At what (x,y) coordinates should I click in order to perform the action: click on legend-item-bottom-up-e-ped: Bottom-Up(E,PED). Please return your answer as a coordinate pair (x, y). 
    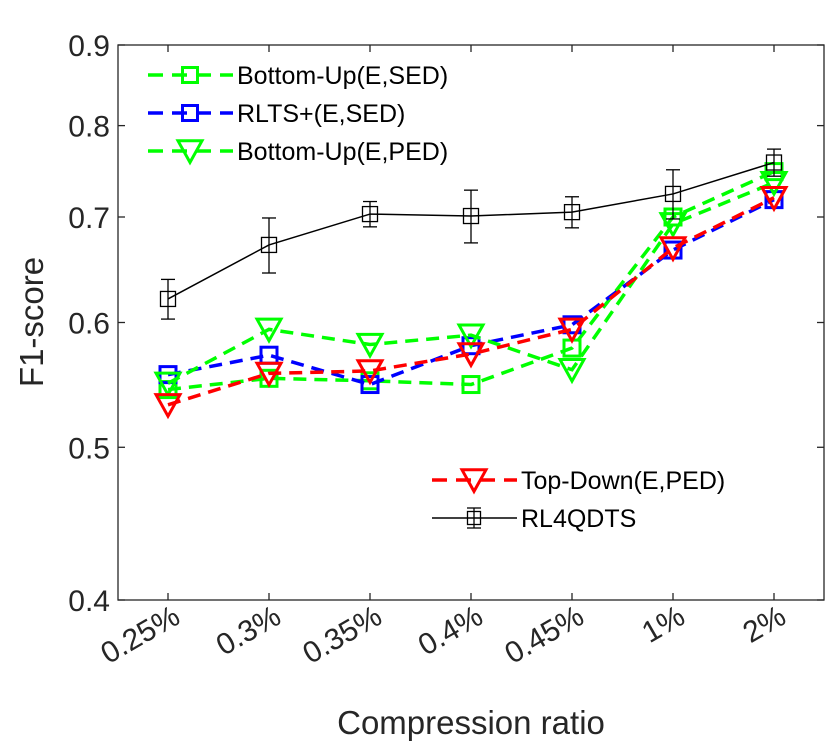
    Looking at the image, I should click on (298, 152).